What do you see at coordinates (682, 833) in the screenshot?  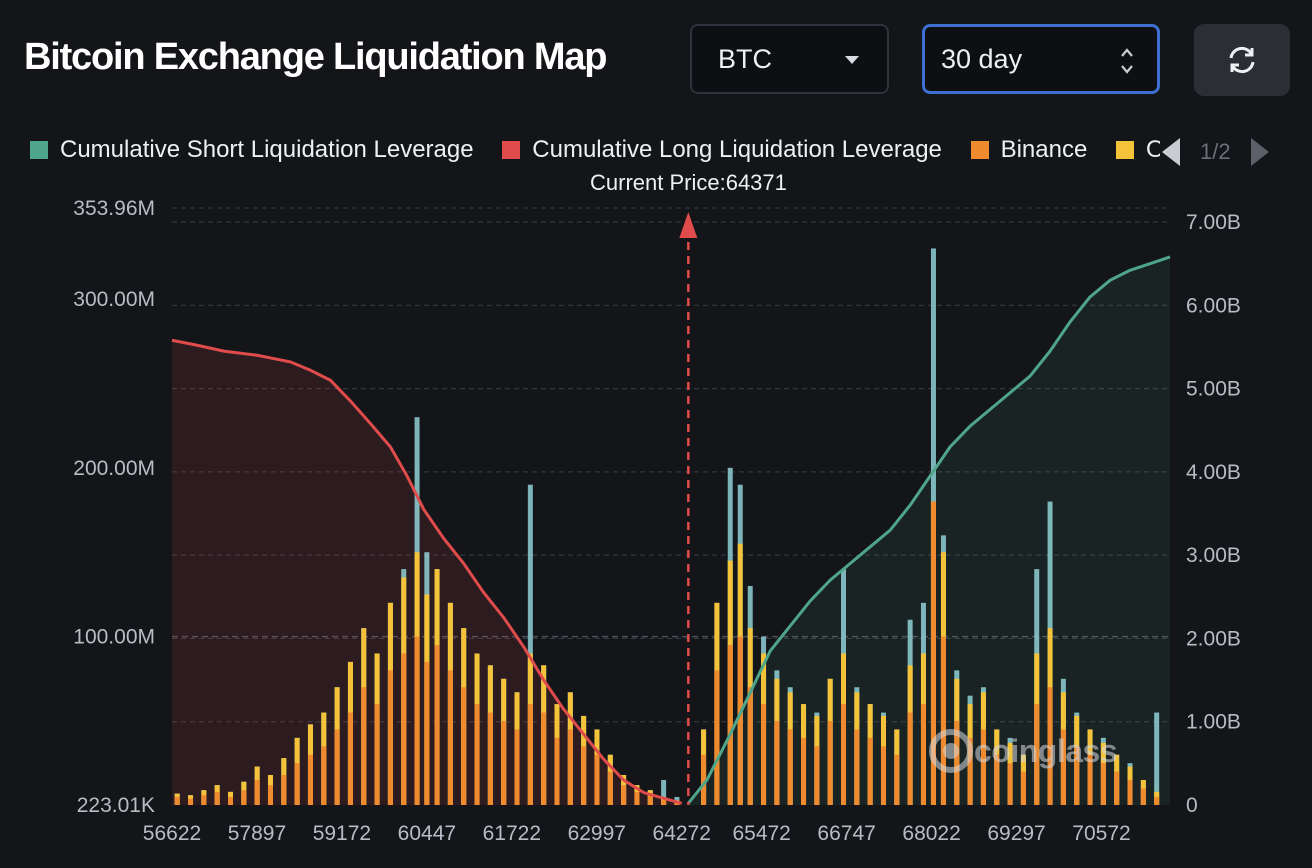 I see `x-axis-tick-label: 64272` at bounding box center [682, 833].